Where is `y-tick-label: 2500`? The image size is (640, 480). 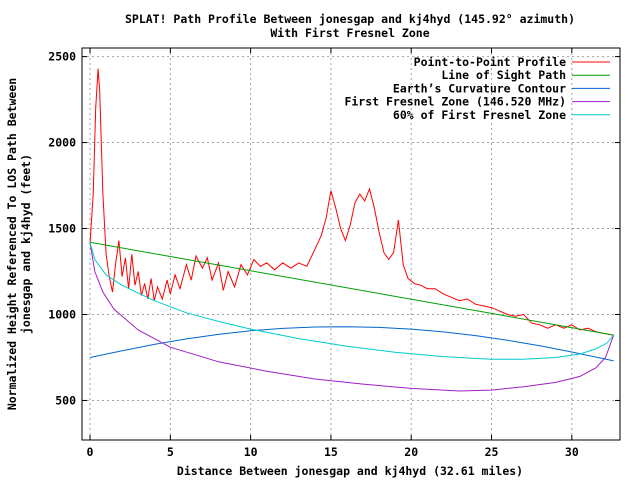
y-tick-label: 2500 is located at coordinates (62, 57).